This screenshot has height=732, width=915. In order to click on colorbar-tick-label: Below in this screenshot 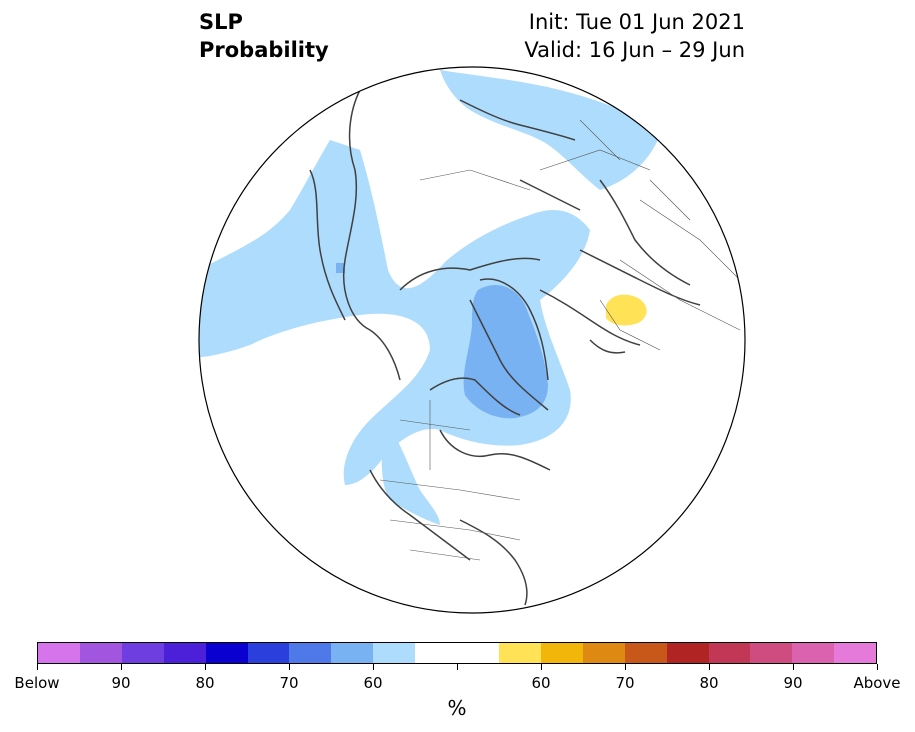, I will do `click(37, 683)`.